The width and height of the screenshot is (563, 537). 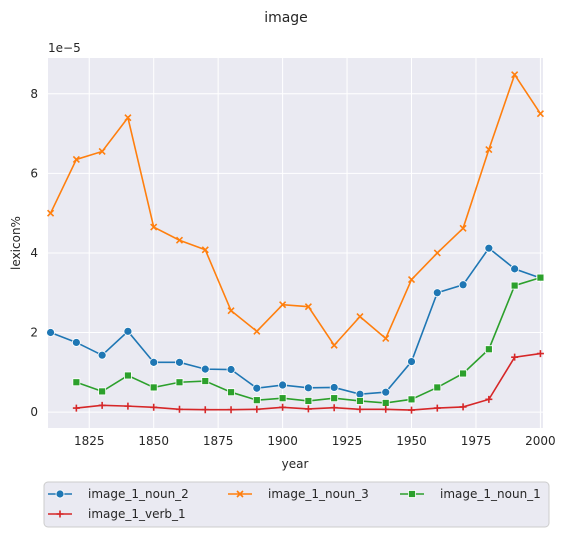 What do you see at coordinates (318, 494) in the screenshot?
I see `legend-label: image_1_noun_3` at bounding box center [318, 494].